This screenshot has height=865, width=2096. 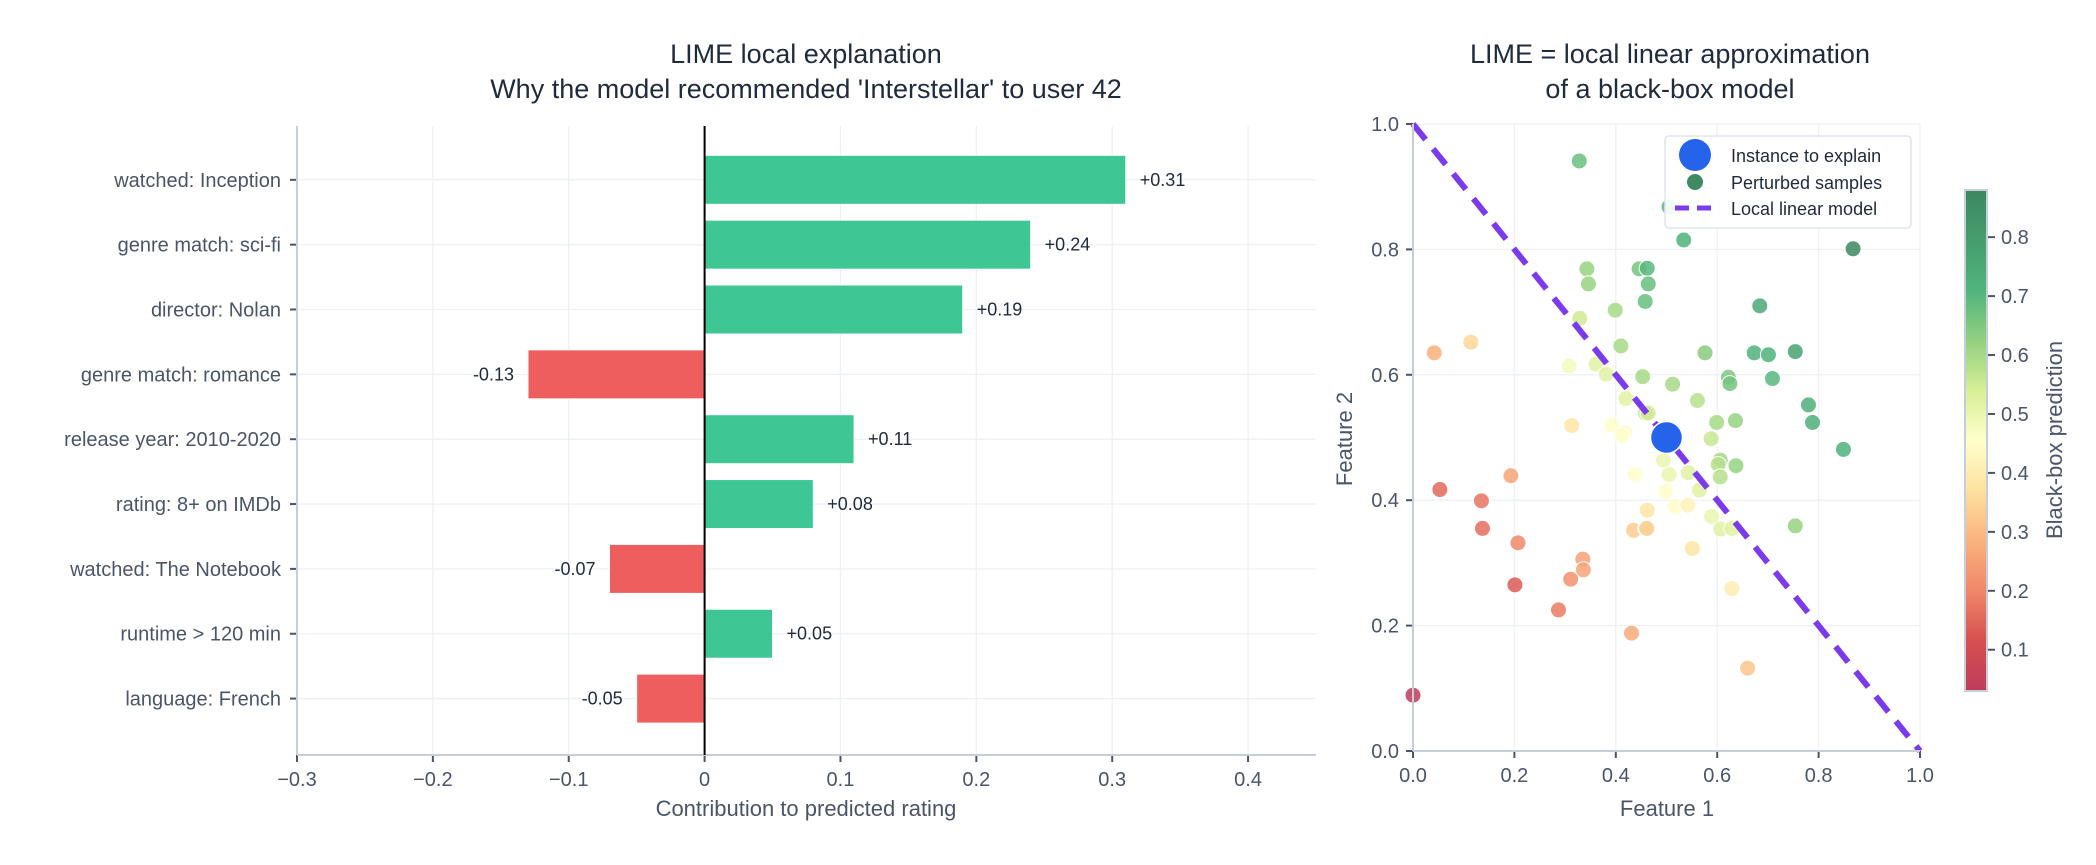 What do you see at coordinates (197, 181) in the screenshot?
I see `bar-category-label: watched: Inception` at bounding box center [197, 181].